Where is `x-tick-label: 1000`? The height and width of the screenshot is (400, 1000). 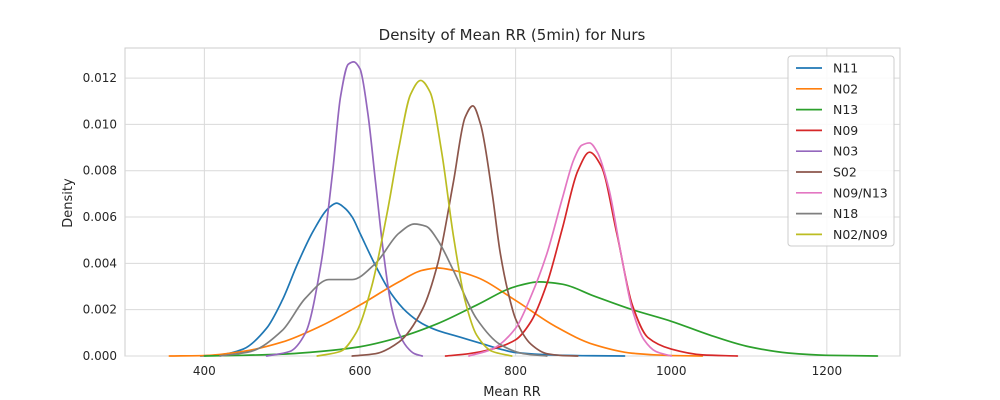
x-tick-label: 1000 is located at coordinates (671, 371).